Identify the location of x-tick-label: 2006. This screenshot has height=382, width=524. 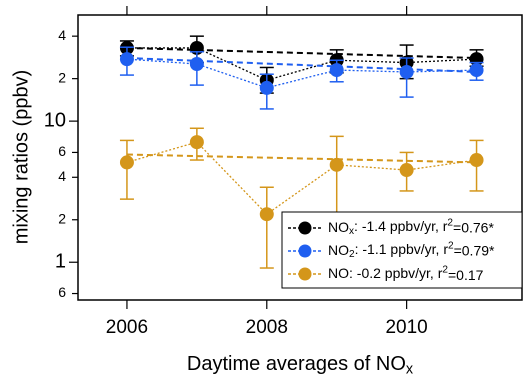
(127, 327).